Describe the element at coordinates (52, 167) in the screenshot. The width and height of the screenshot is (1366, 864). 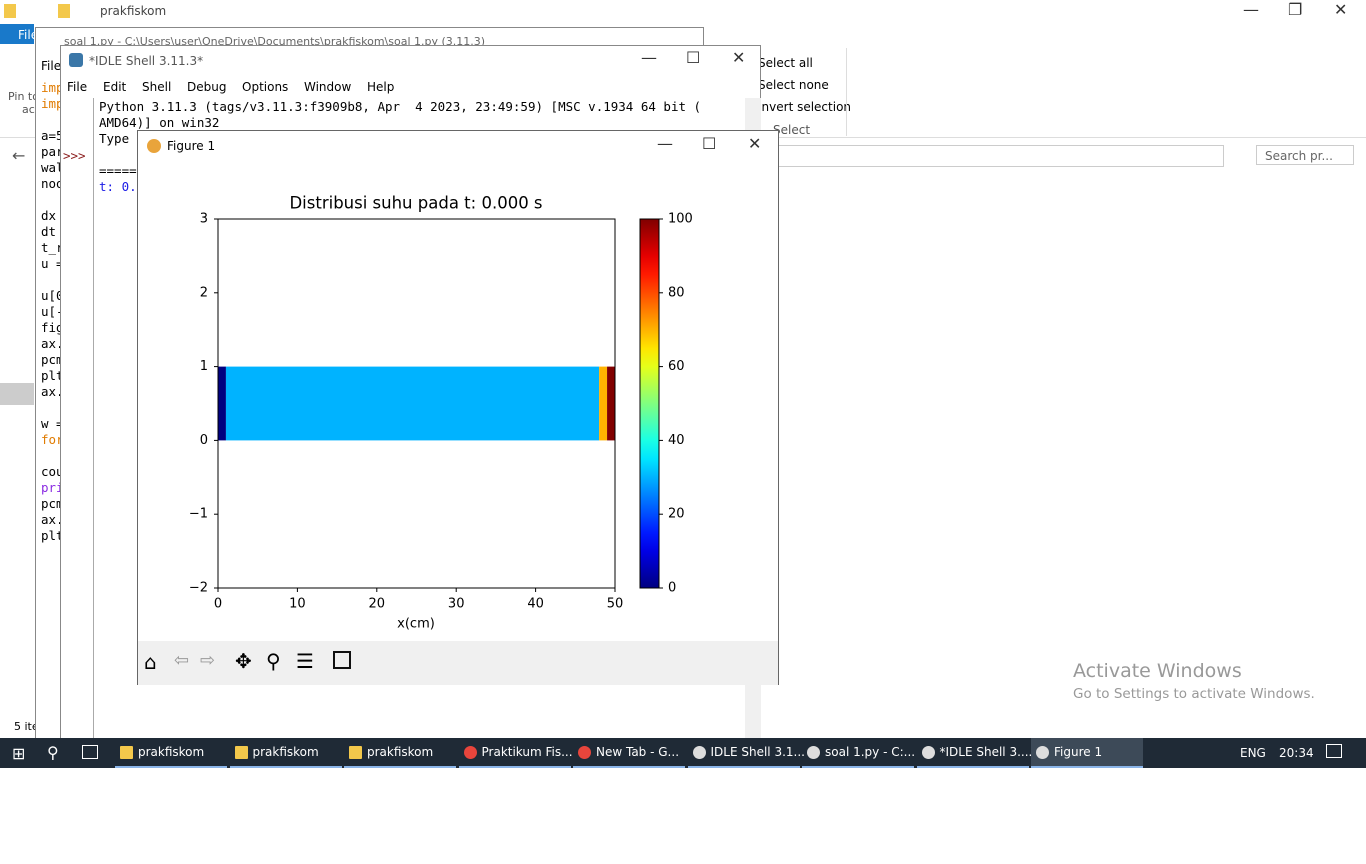
I see `code-line: wal` at that location.